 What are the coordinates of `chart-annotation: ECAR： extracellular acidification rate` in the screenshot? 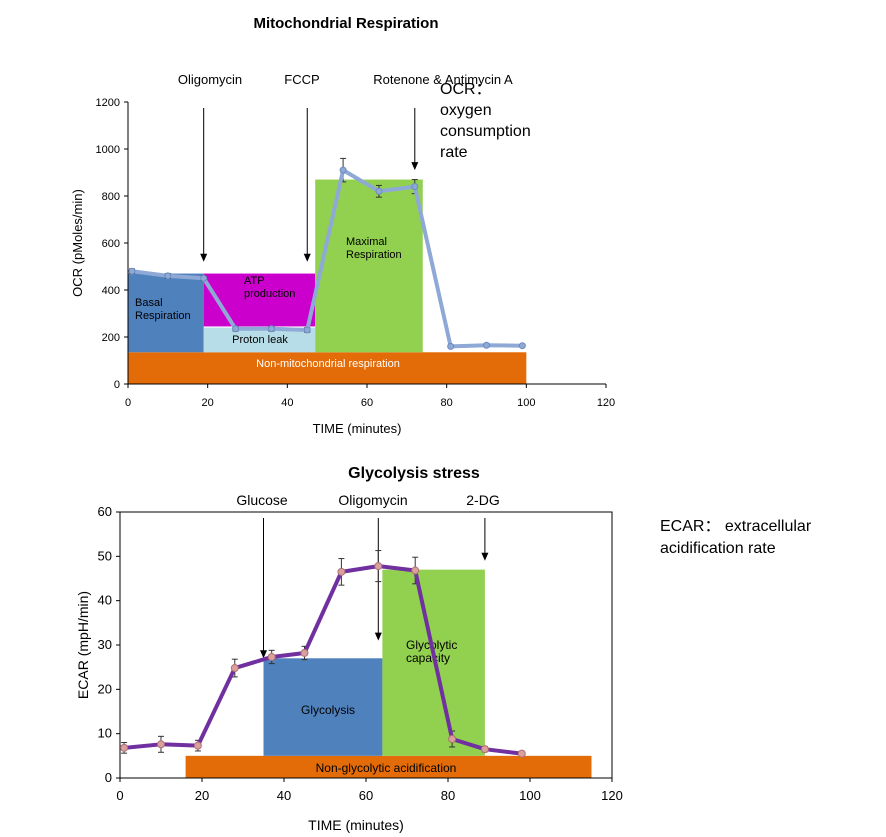 It's located at (736, 537).